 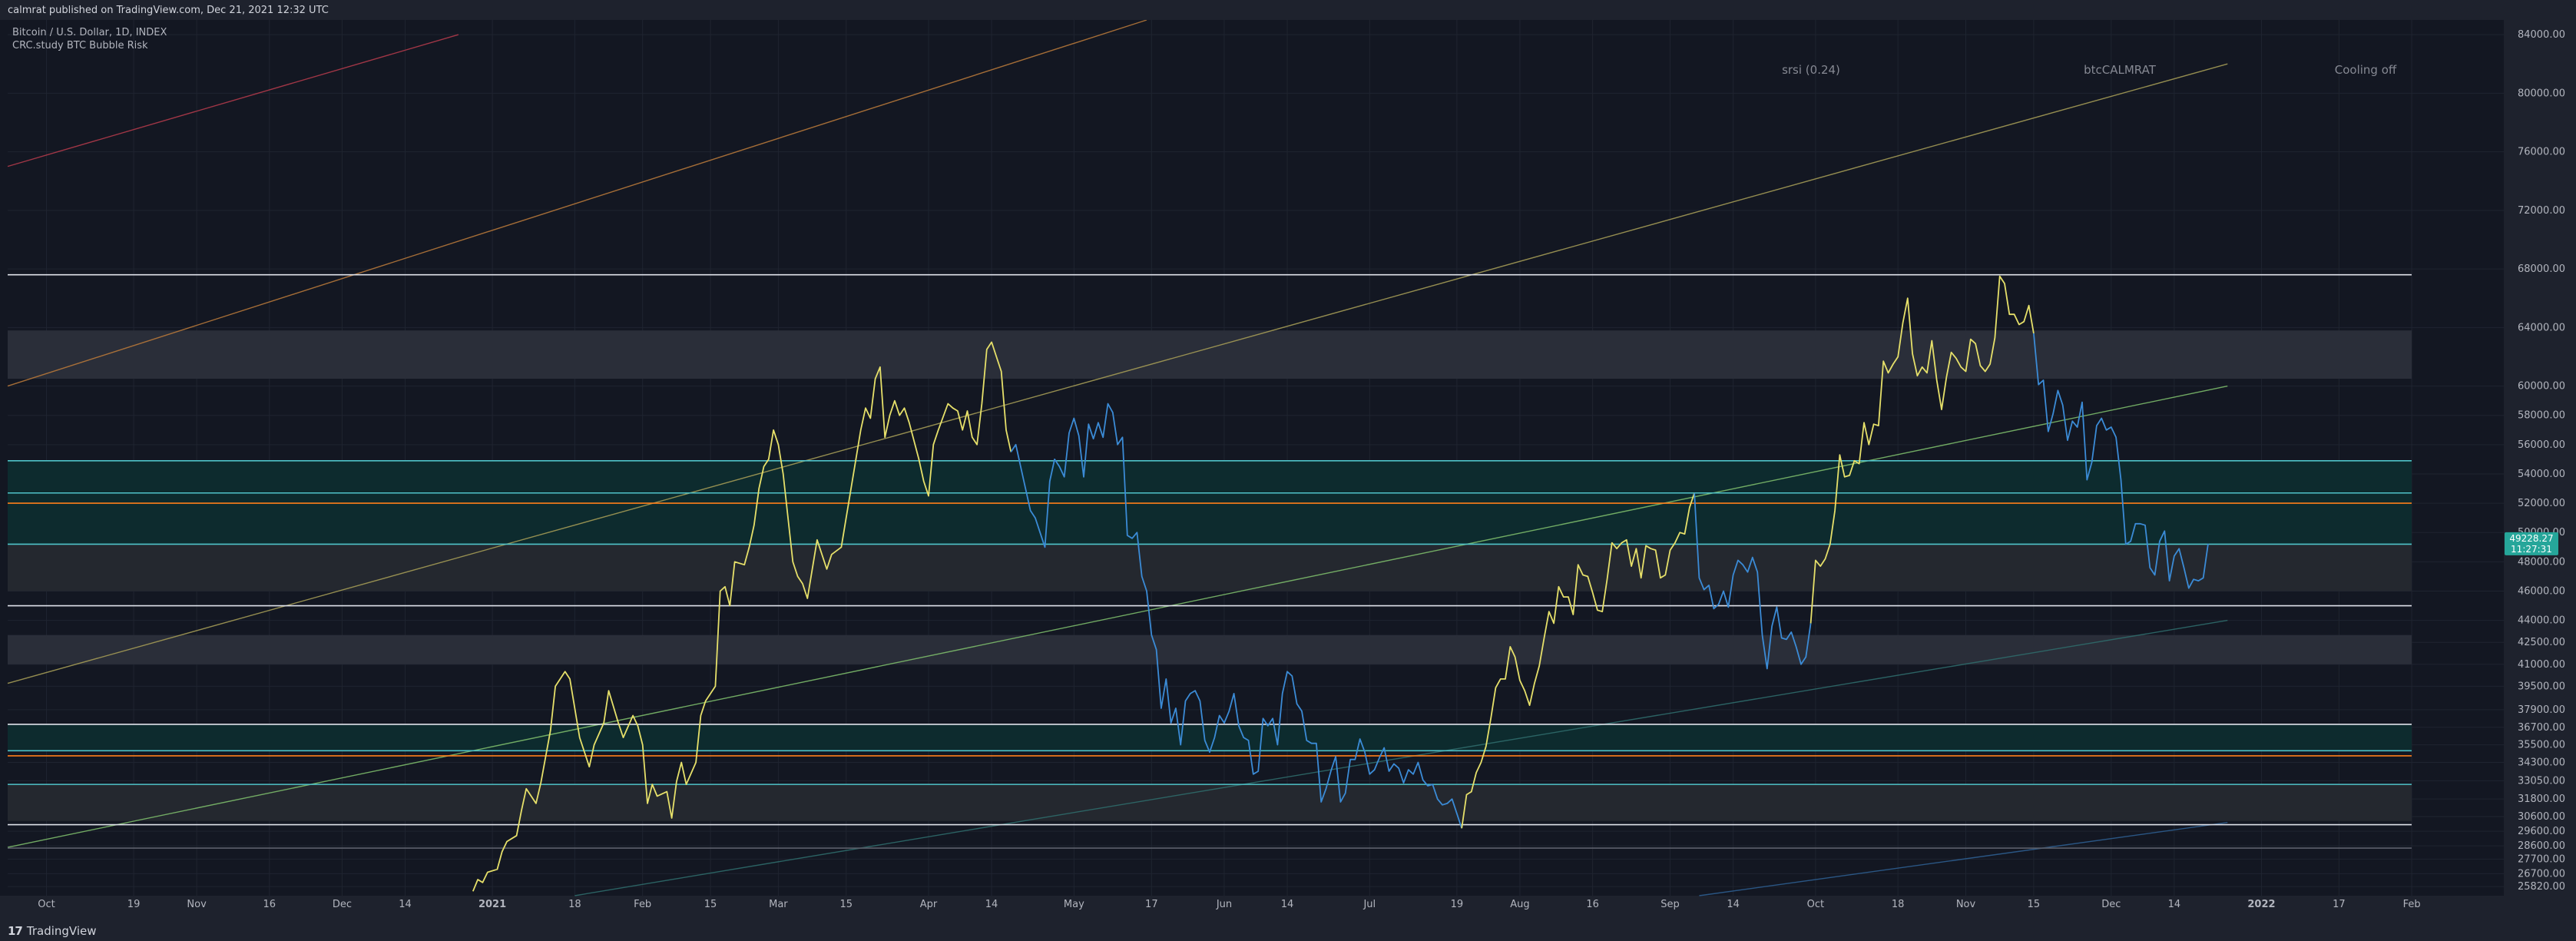 What do you see at coordinates (2541, 665) in the screenshot?
I see `price-tick-label: 41000.00` at bounding box center [2541, 665].